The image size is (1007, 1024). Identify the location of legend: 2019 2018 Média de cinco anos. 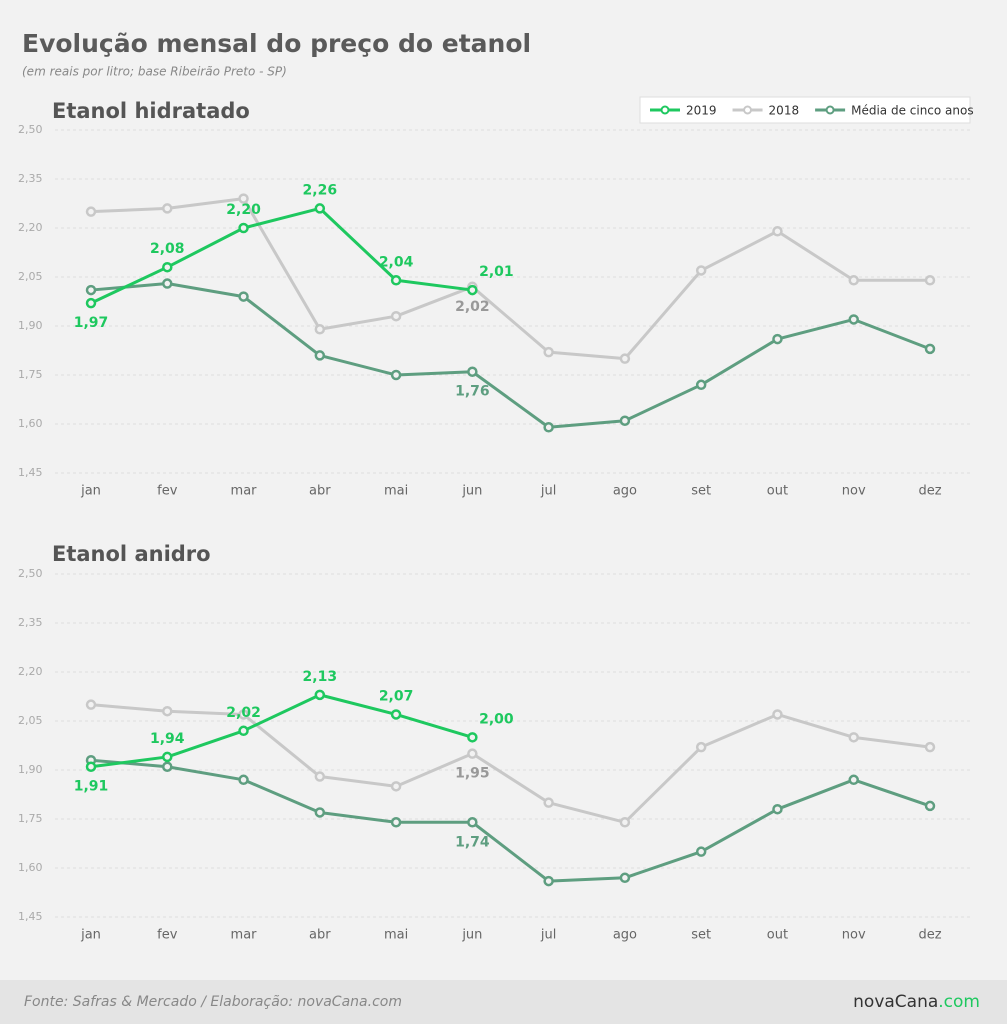
(806, 110).